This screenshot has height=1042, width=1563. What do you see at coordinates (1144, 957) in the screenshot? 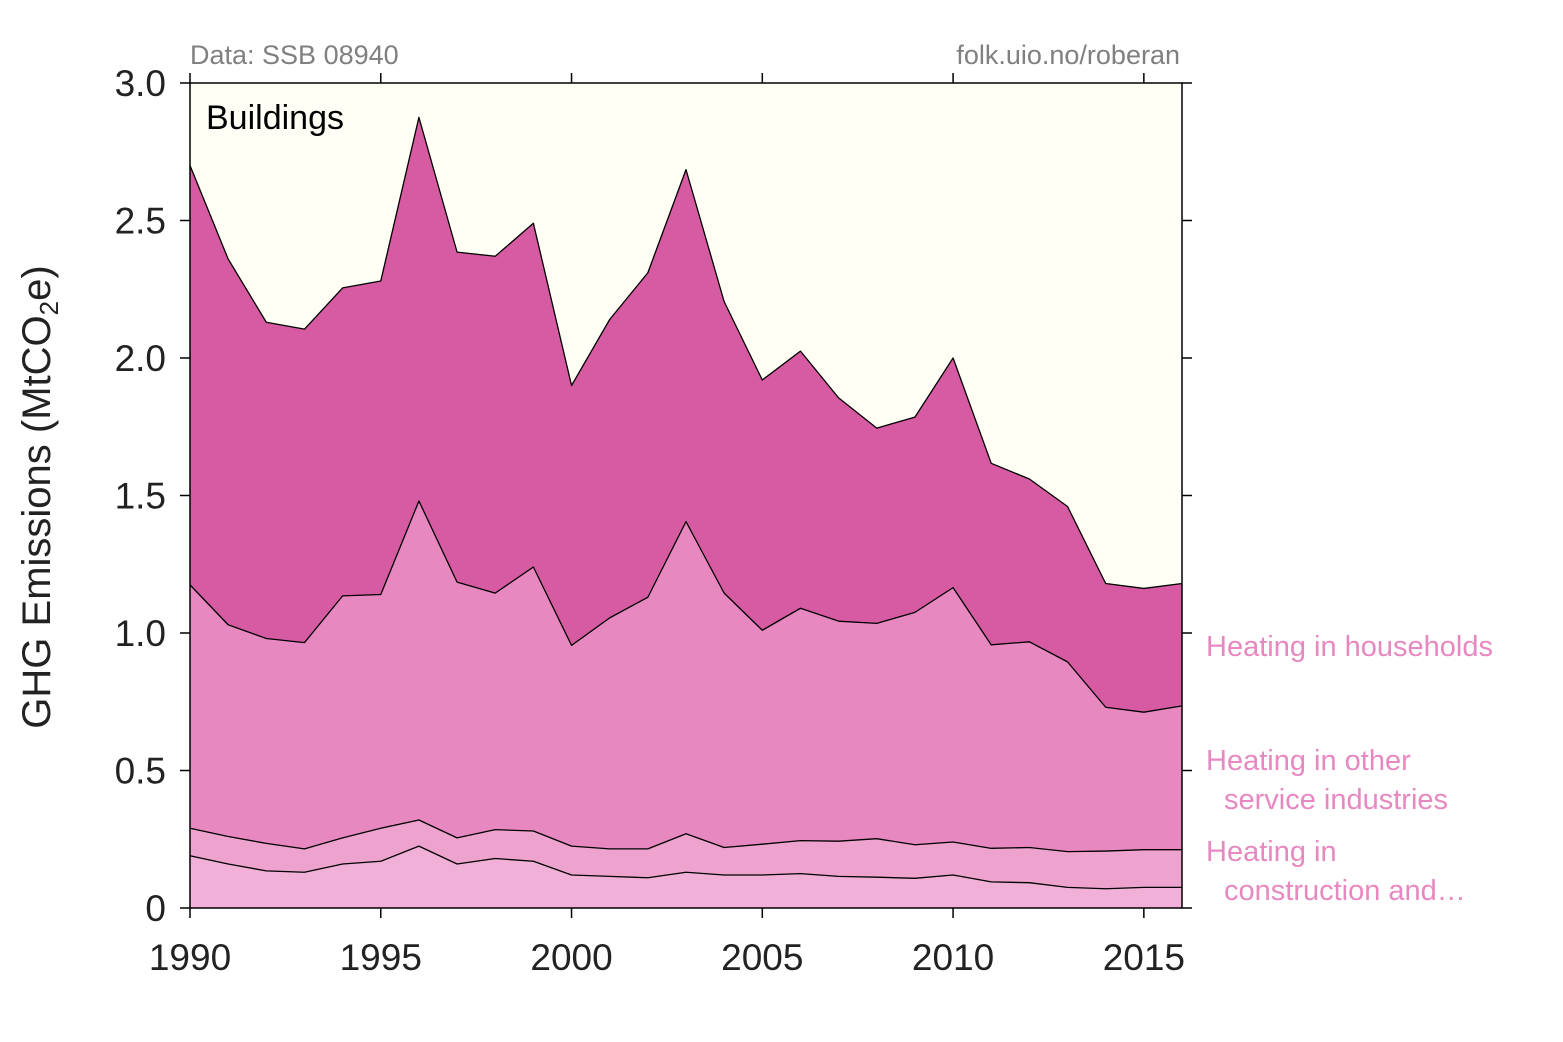
I see `x-tick-label: 2015` at bounding box center [1144, 957].